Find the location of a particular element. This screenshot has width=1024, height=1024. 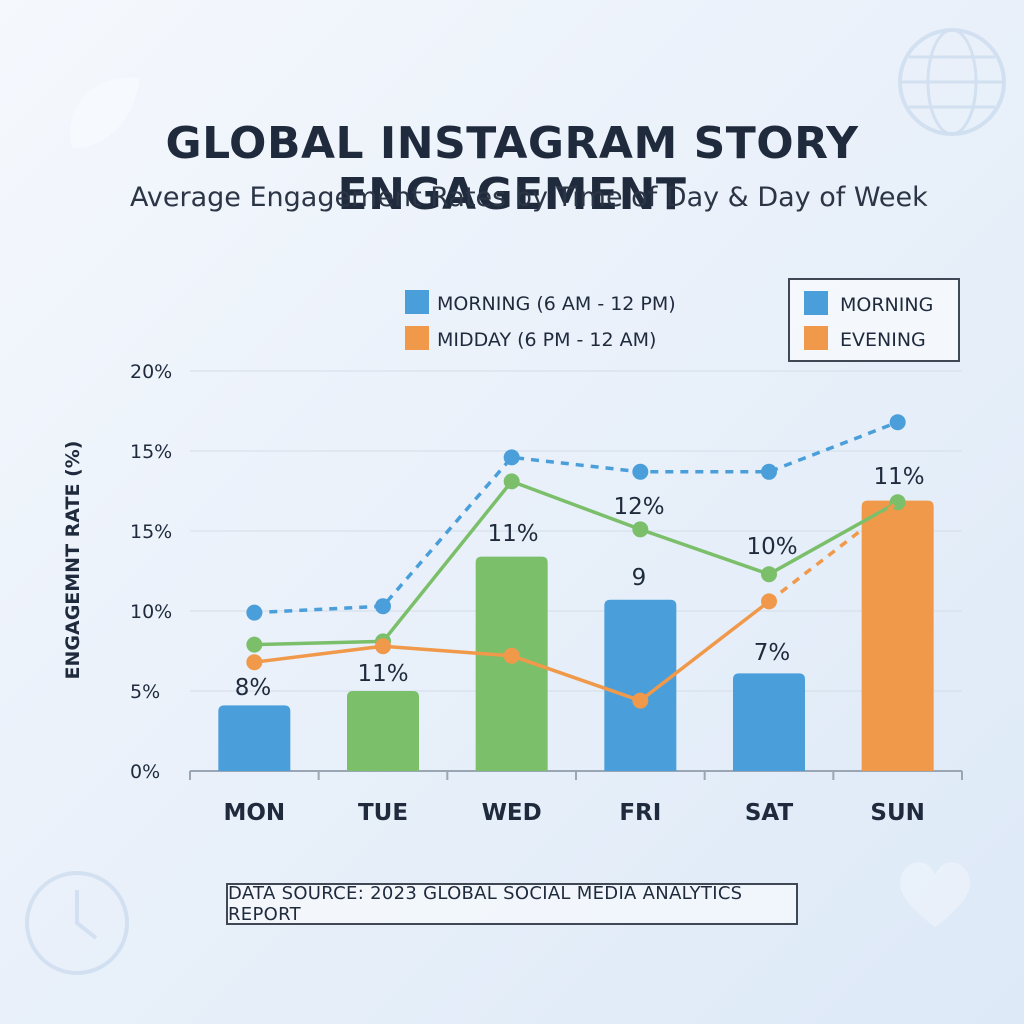

chart-title: GLOBAL INSTAGRAM STORY ENGAGEMENT is located at coordinates (512, 169).